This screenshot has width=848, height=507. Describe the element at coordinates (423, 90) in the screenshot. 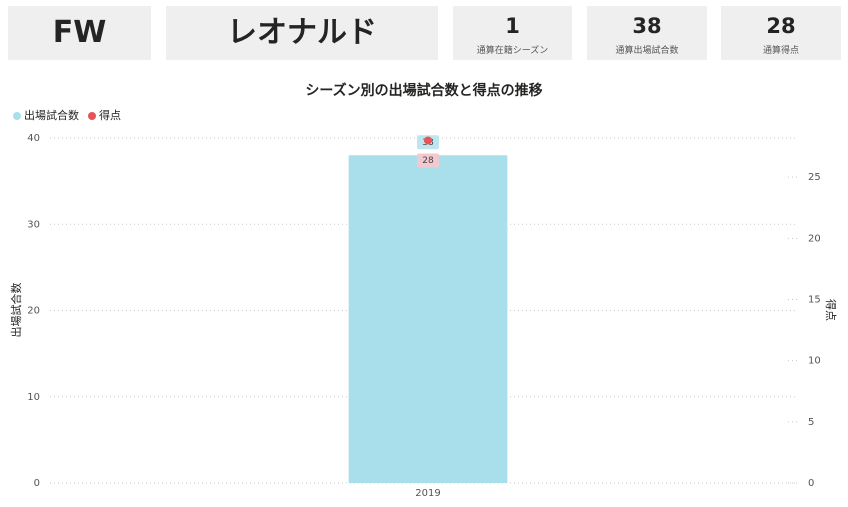

I see `chart-title: シーズン別の出場試合数と得点の推移` at that location.